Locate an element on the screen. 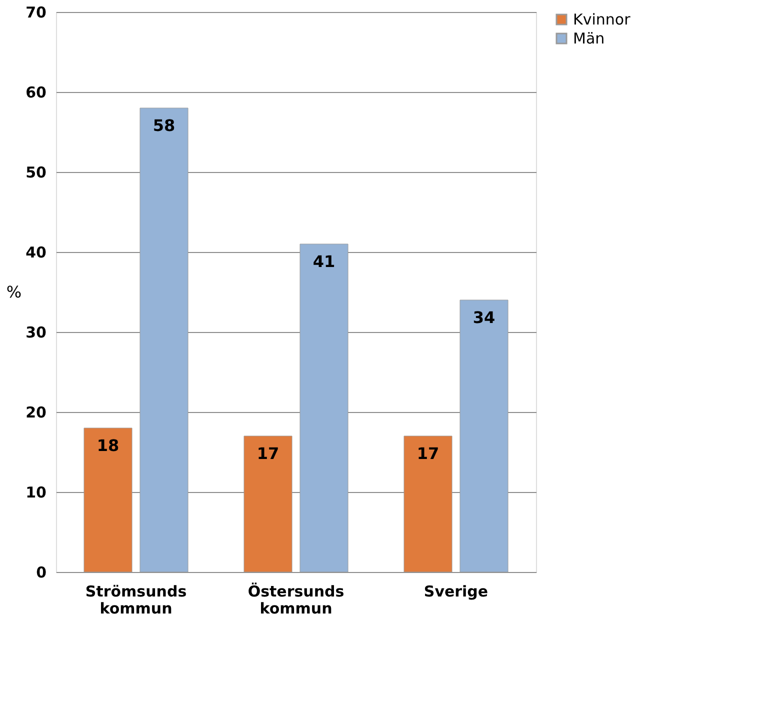 This screenshot has width=773, height=713. y-tick-label: 60 is located at coordinates (36, 93).